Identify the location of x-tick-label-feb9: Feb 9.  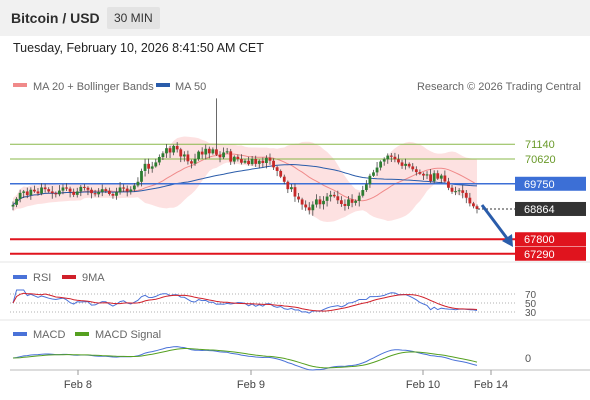
(251, 385).